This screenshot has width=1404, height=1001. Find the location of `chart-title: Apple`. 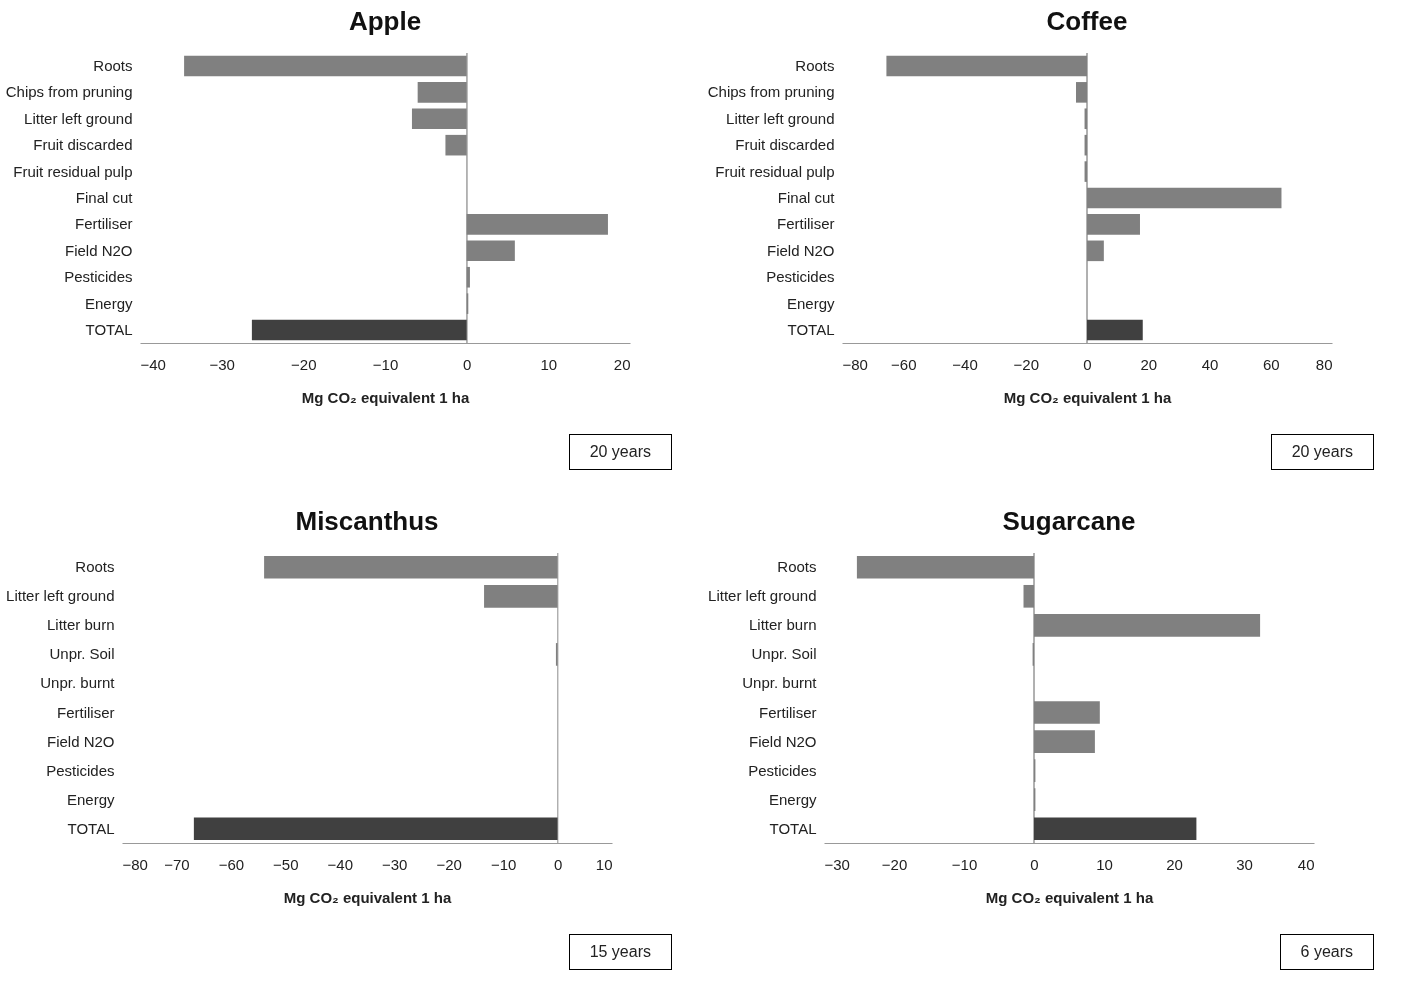

chart-title: Apple is located at coordinates (385, 20).